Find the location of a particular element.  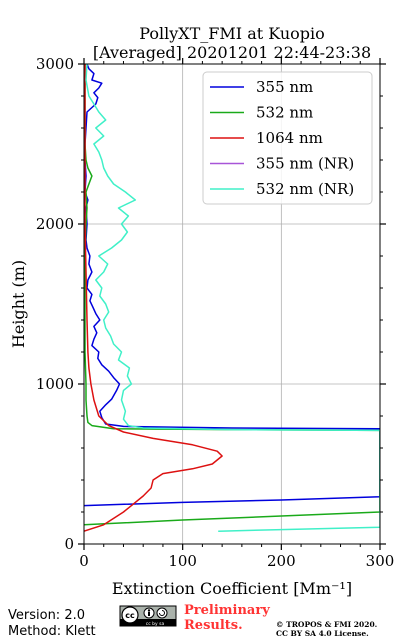

legend-label: 1064 nm is located at coordinates (289, 138).